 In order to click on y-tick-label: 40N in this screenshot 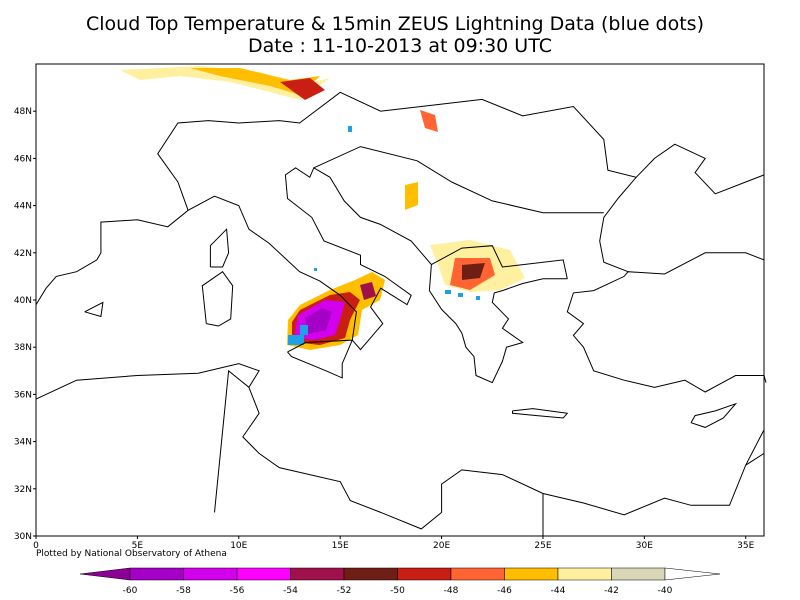, I will do `click(23, 301)`.